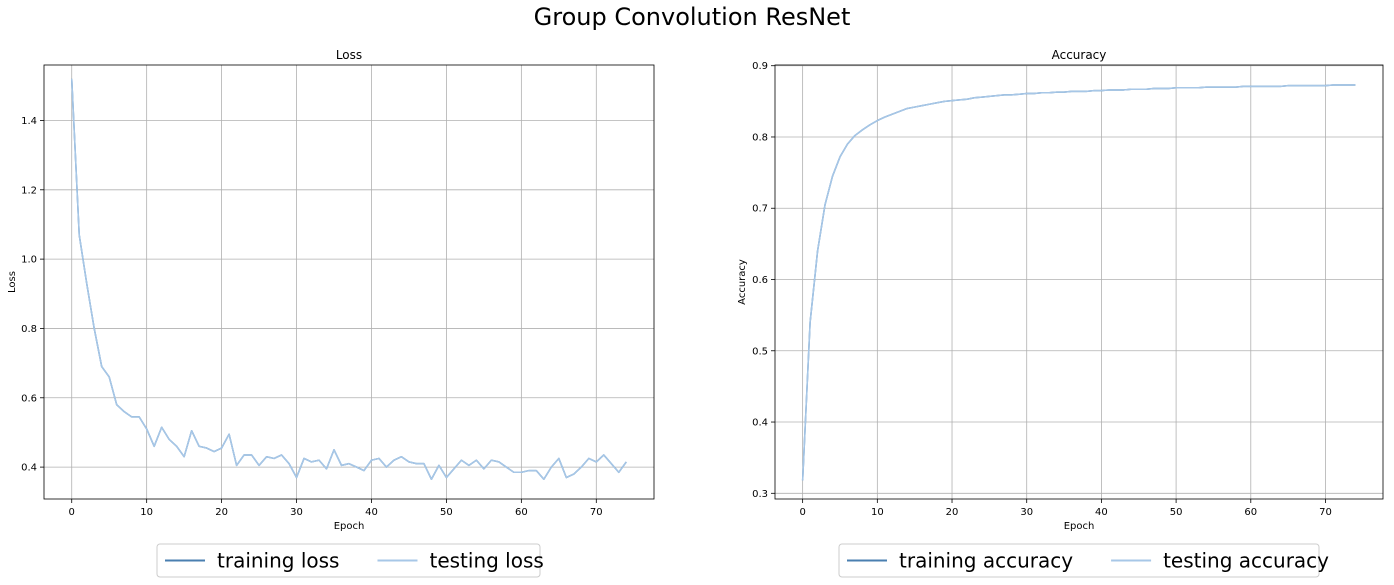  Describe the element at coordinates (760, 494) in the screenshot. I see `y-tick-label: 0.3` at that location.